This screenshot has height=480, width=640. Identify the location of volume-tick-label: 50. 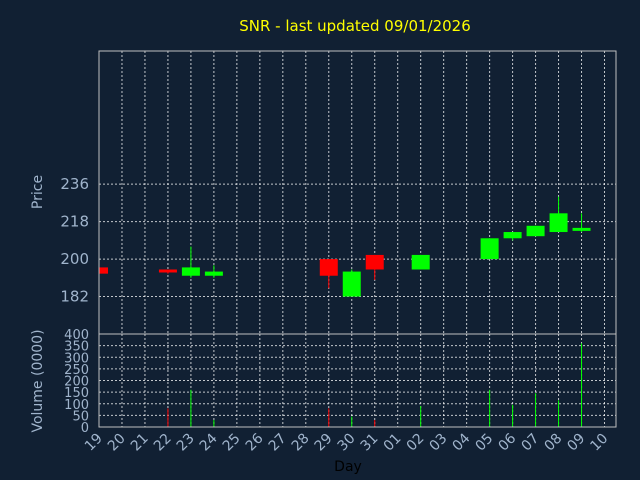
(80, 416).